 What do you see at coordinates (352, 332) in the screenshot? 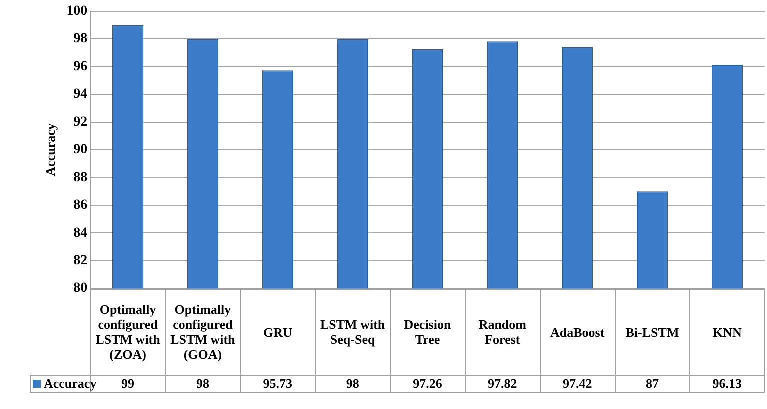
I see `x-tick-label: LSTM with Seq-Seq` at bounding box center [352, 332].